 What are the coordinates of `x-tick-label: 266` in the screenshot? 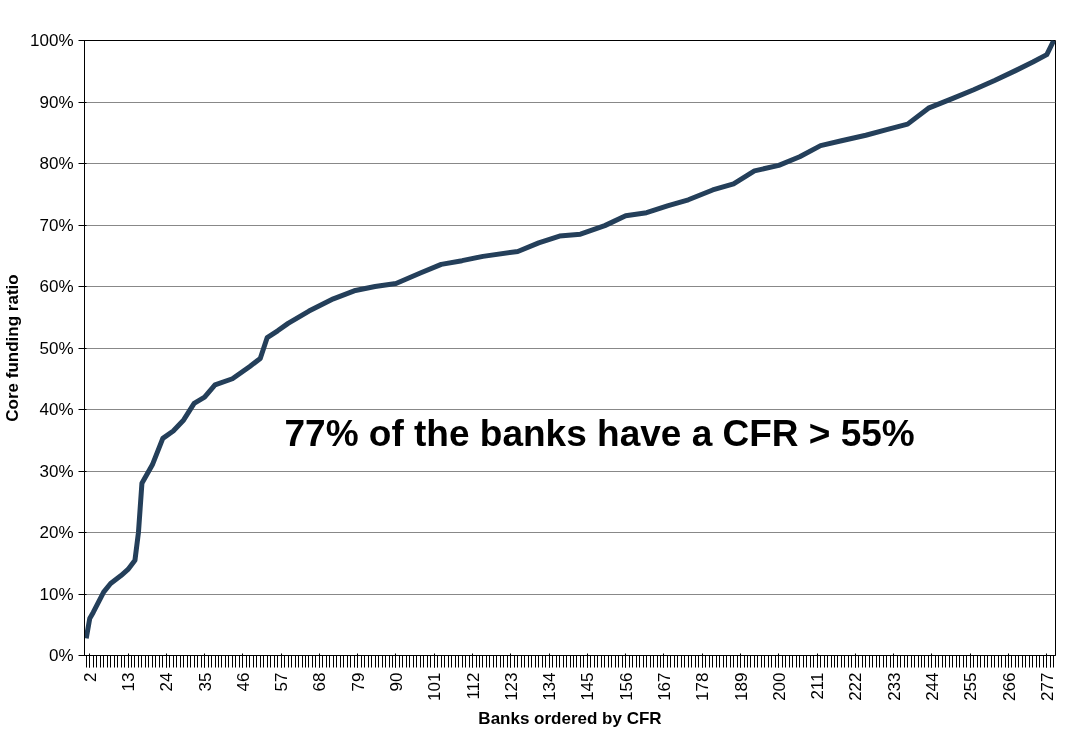 It's located at (1009, 686).